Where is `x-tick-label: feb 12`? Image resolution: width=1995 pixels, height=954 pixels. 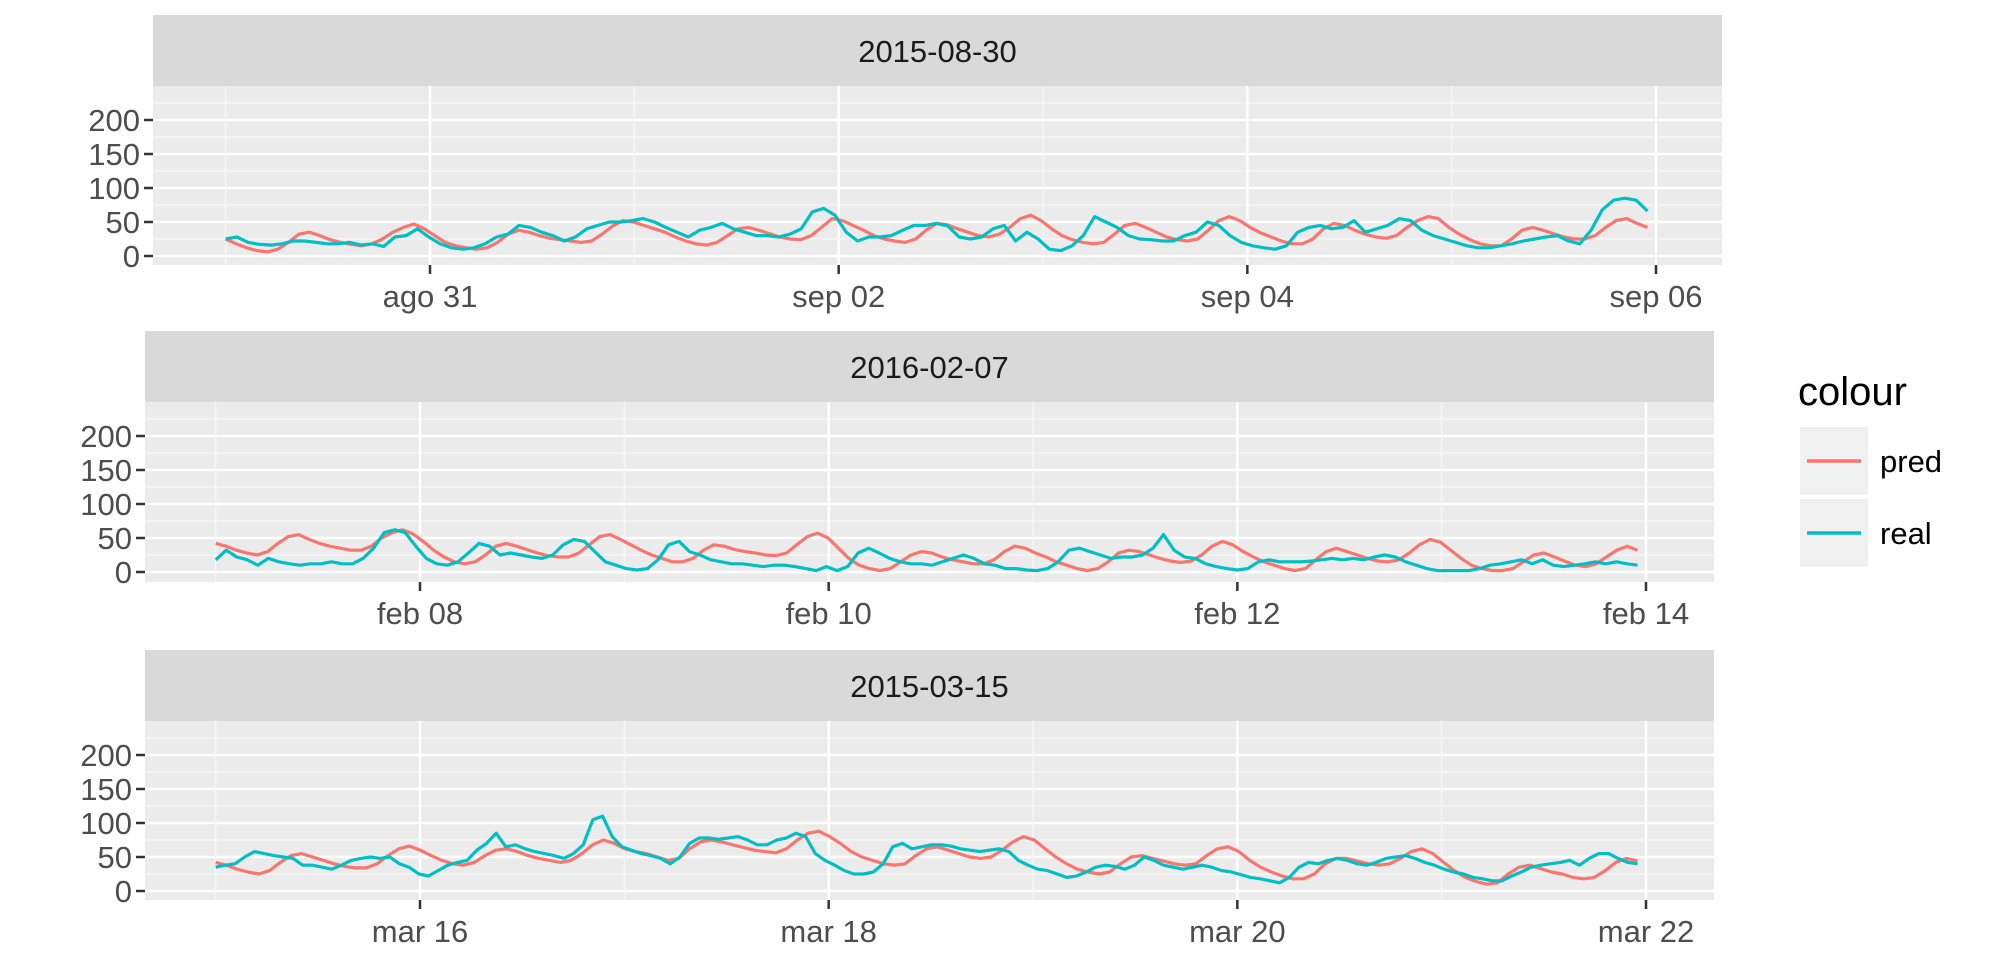 x-tick-label: feb 12 is located at coordinates (1237, 613).